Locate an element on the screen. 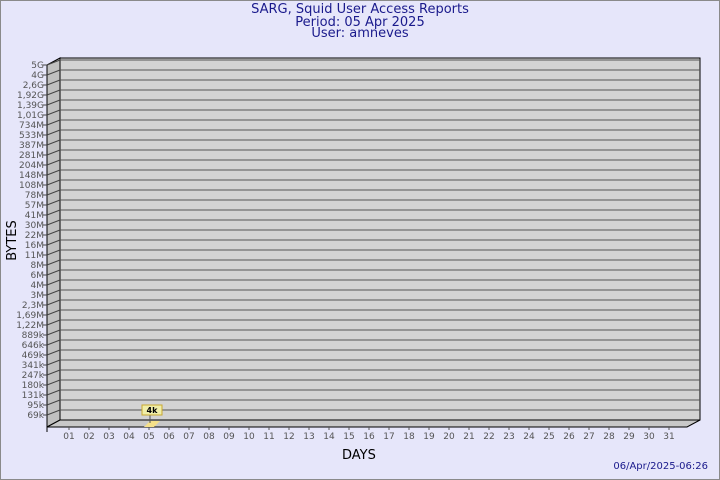 The width and height of the screenshot is (720, 480). y-tick-label: 281M is located at coordinates (31, 156).